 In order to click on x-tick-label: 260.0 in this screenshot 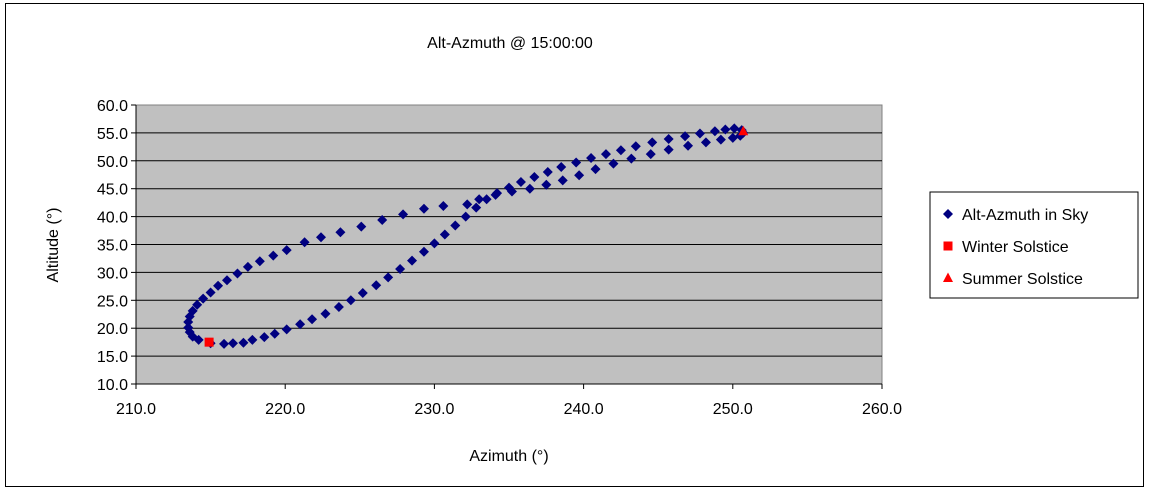, I will do `click(882, 409)`.